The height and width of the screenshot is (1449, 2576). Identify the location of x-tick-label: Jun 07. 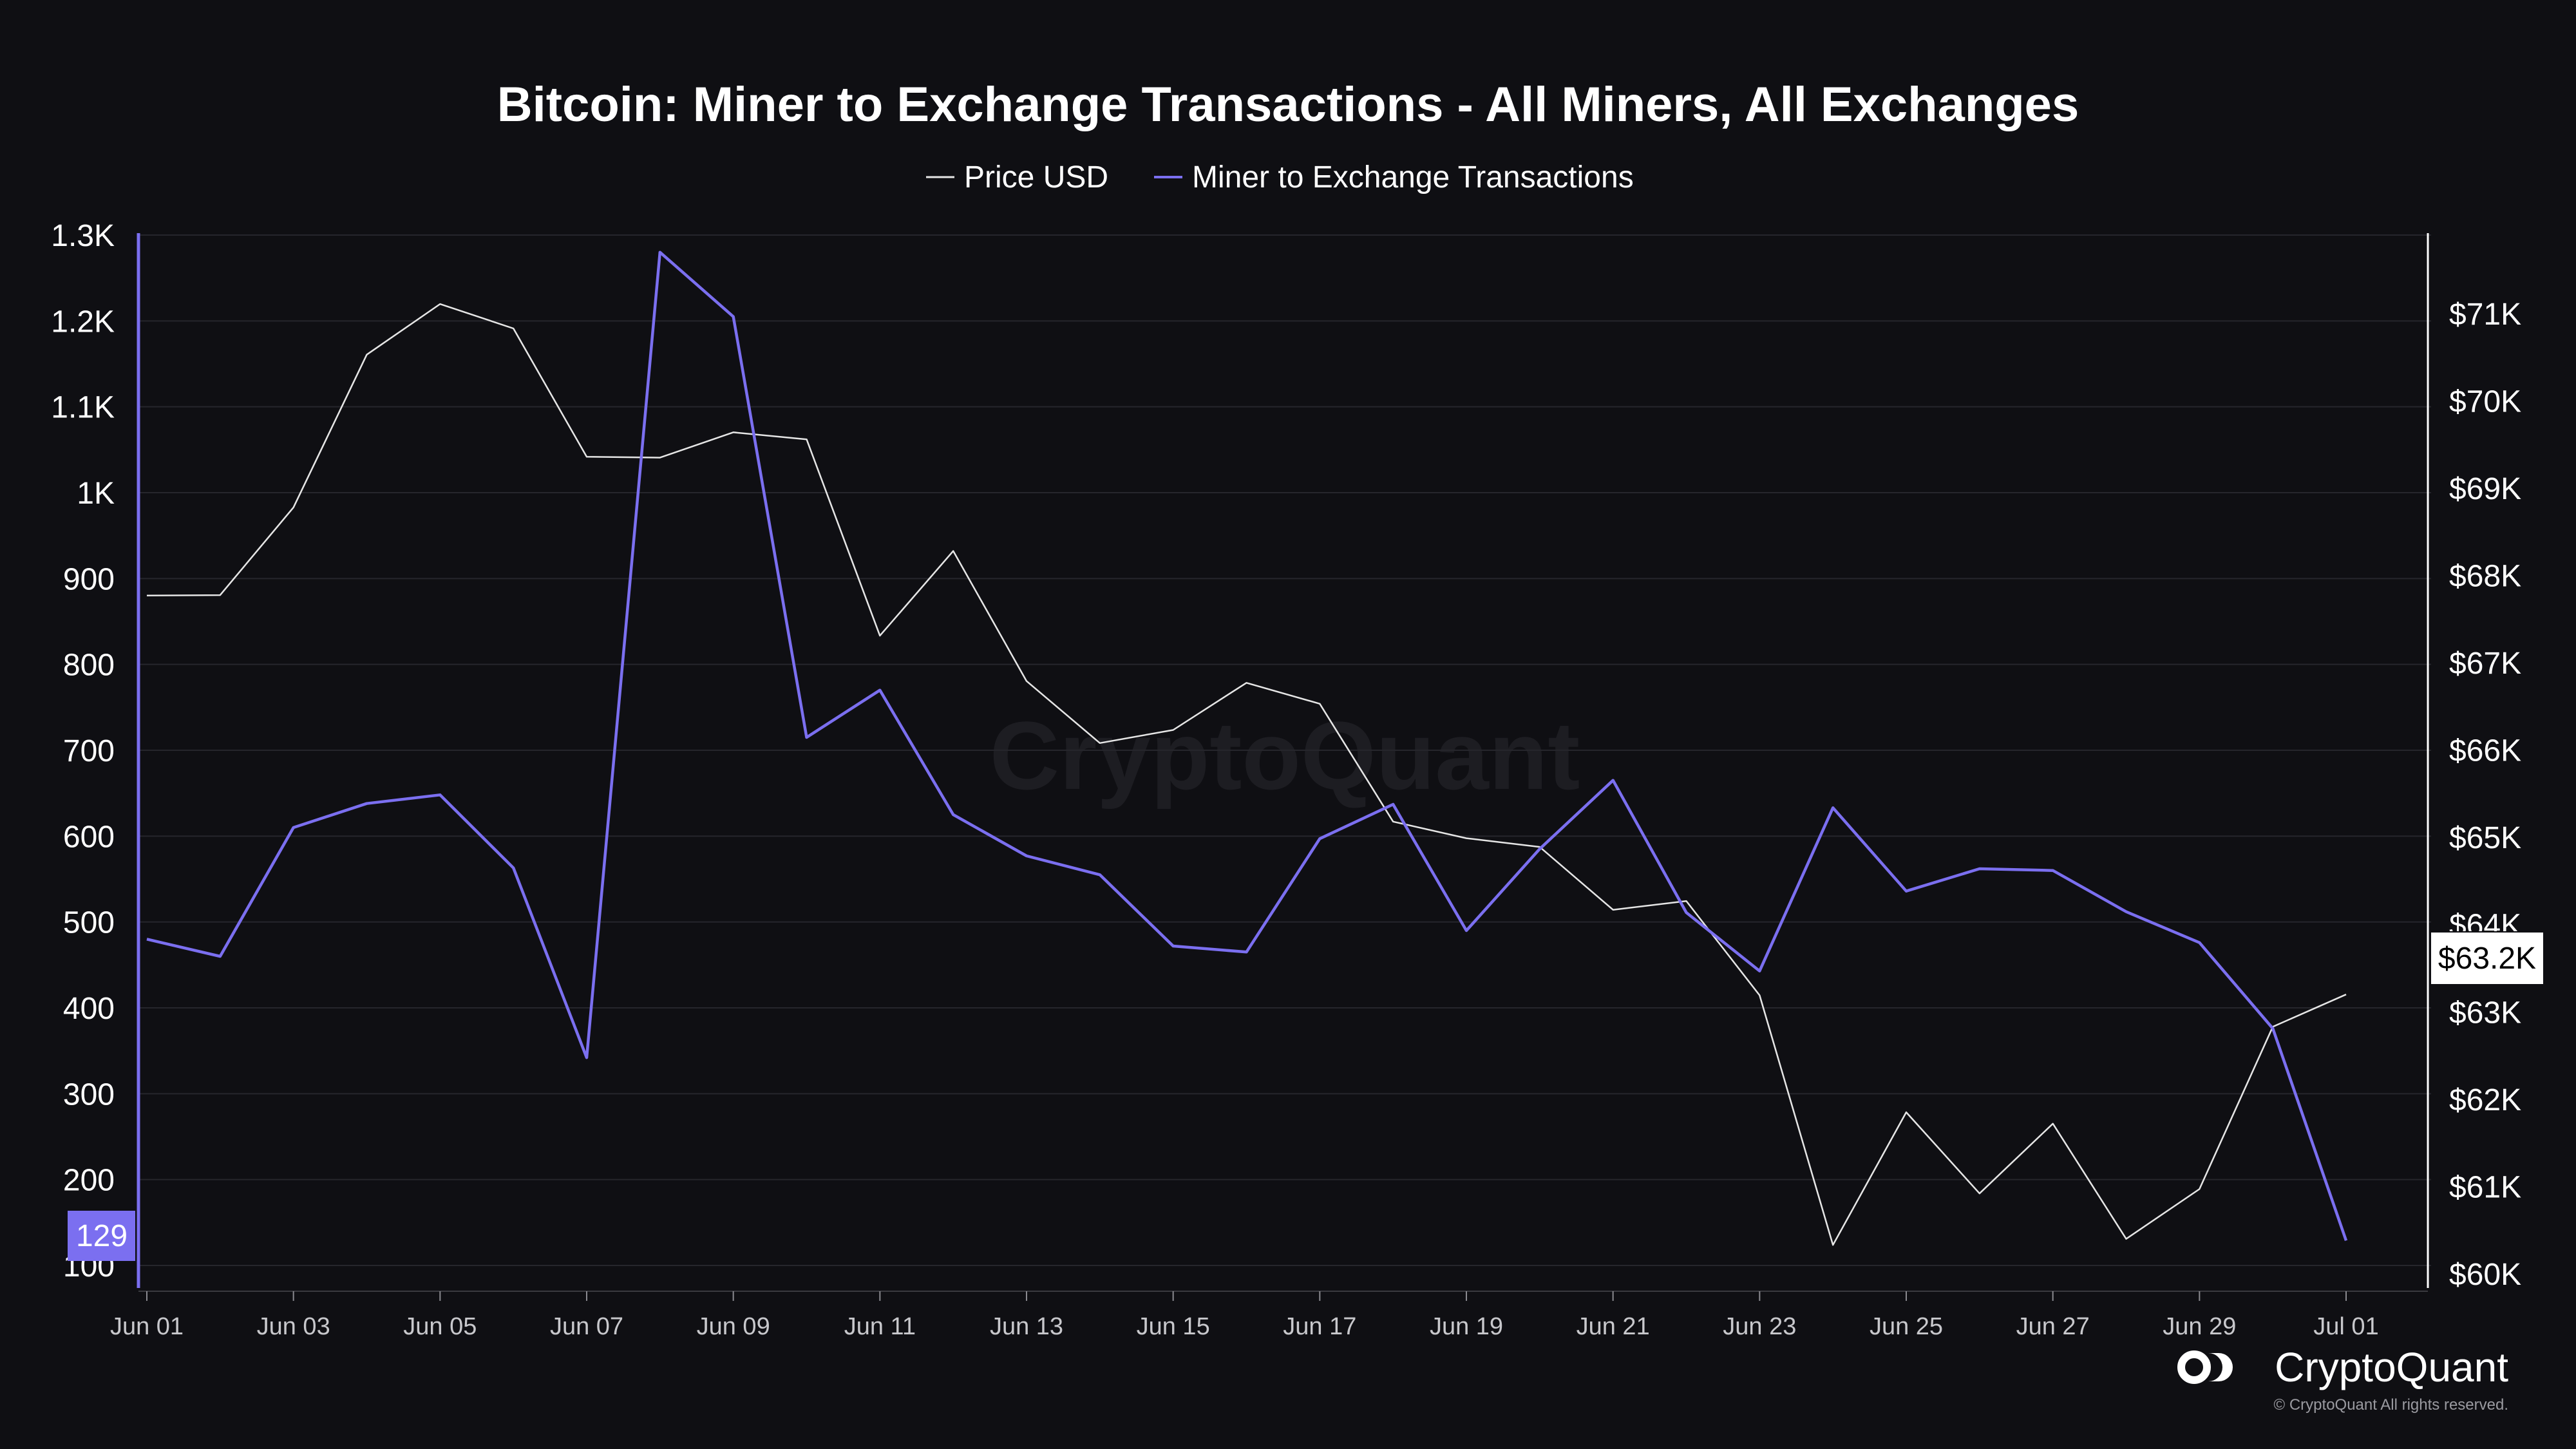
(587, 1326).